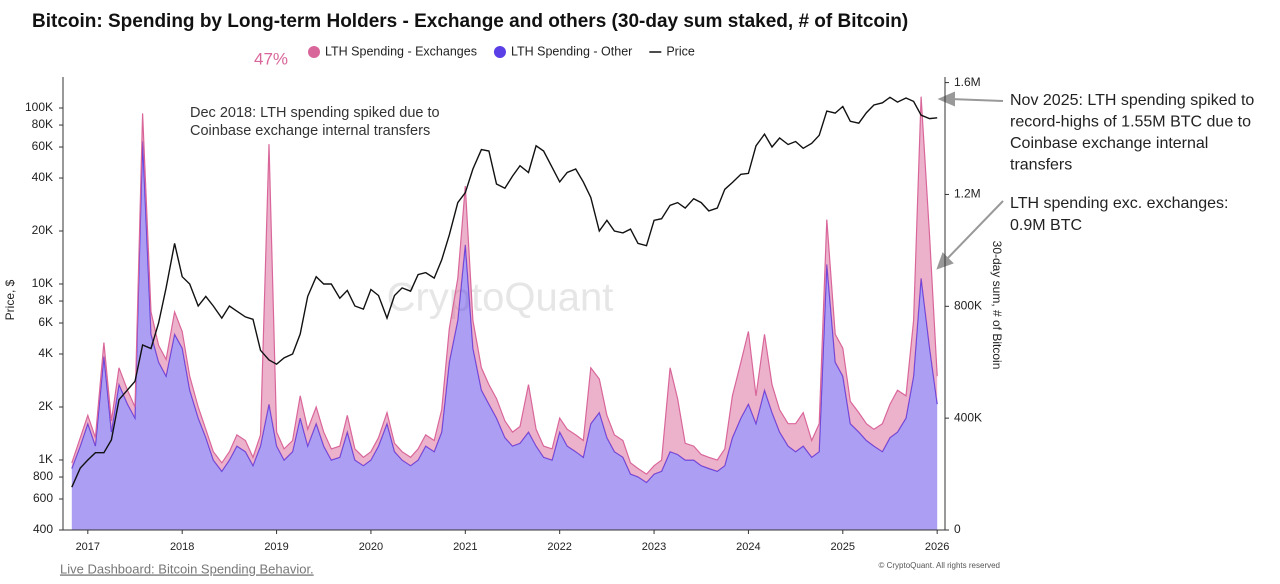 This screenshot has height=584, width=1280. I want to click on y2-tick-label: 1.6M, so click(967, 82).